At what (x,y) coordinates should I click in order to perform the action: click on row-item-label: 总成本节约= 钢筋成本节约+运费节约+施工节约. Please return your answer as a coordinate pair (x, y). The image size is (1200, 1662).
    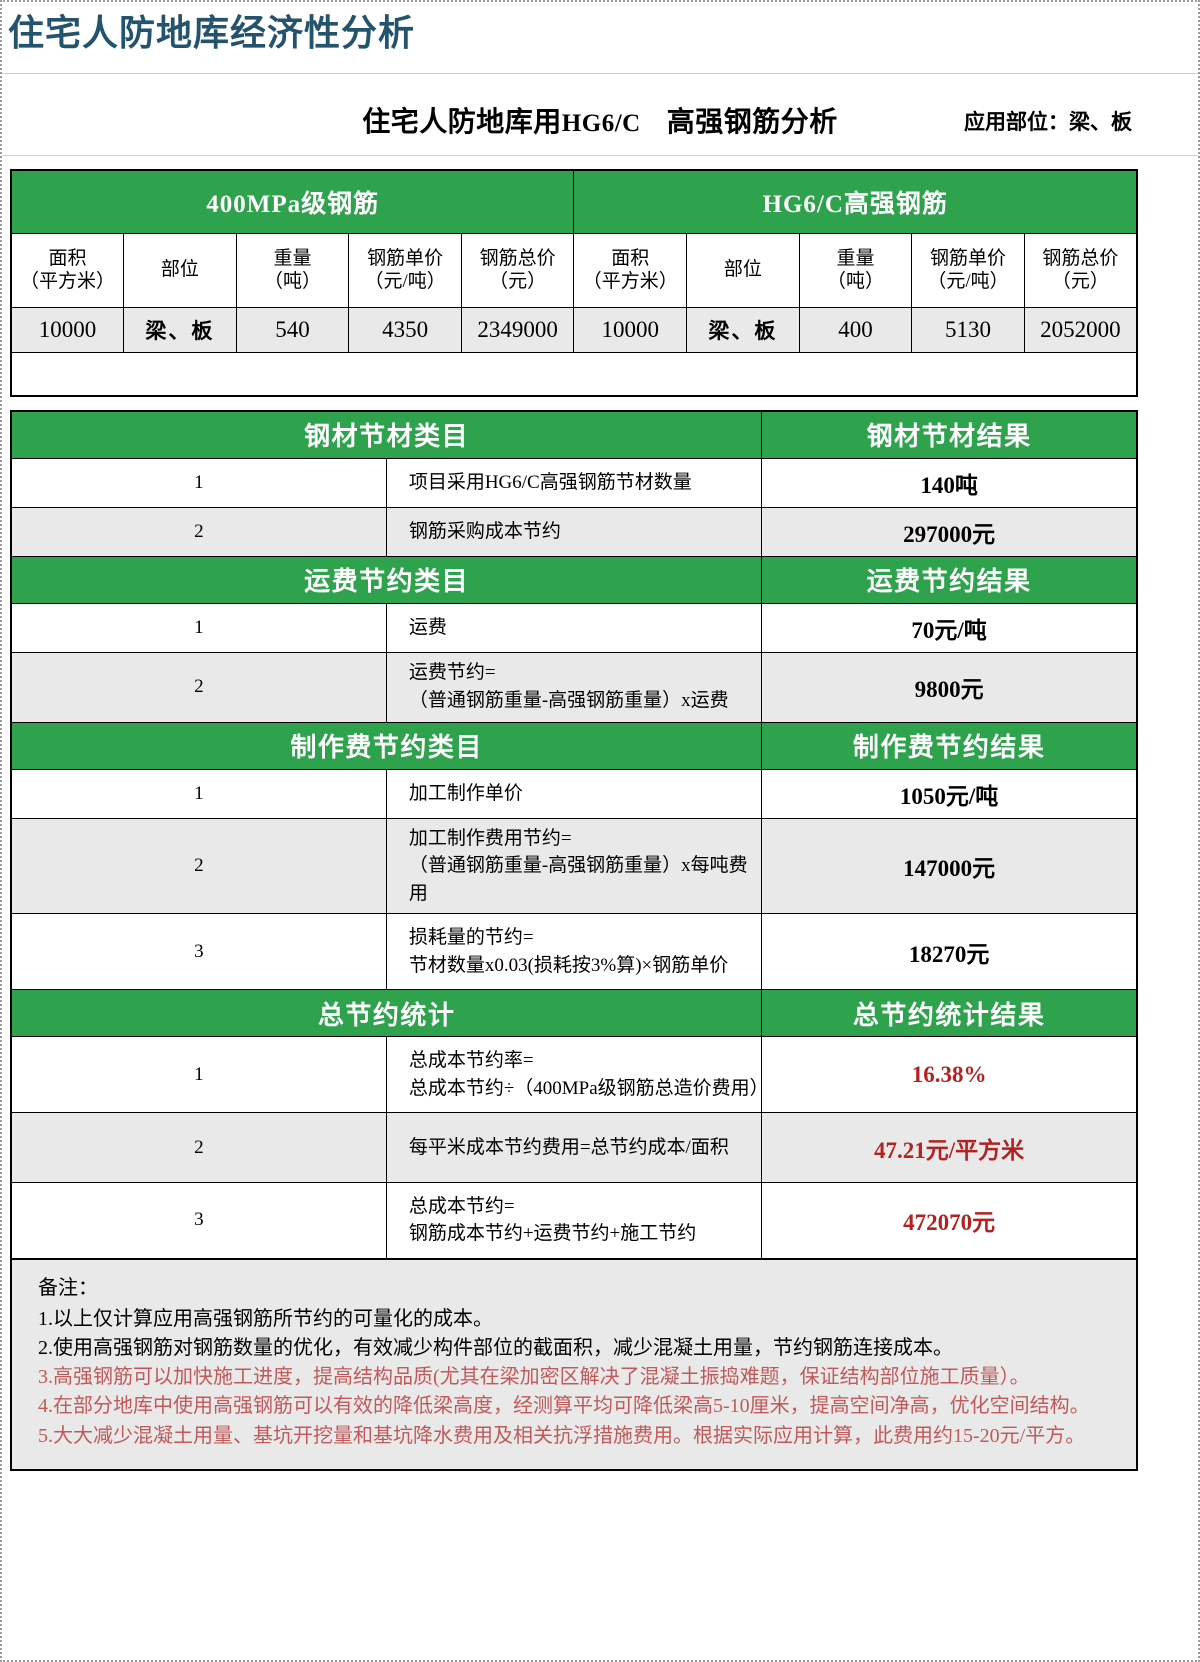
    Looking at the image, I should click on (574, 1221).